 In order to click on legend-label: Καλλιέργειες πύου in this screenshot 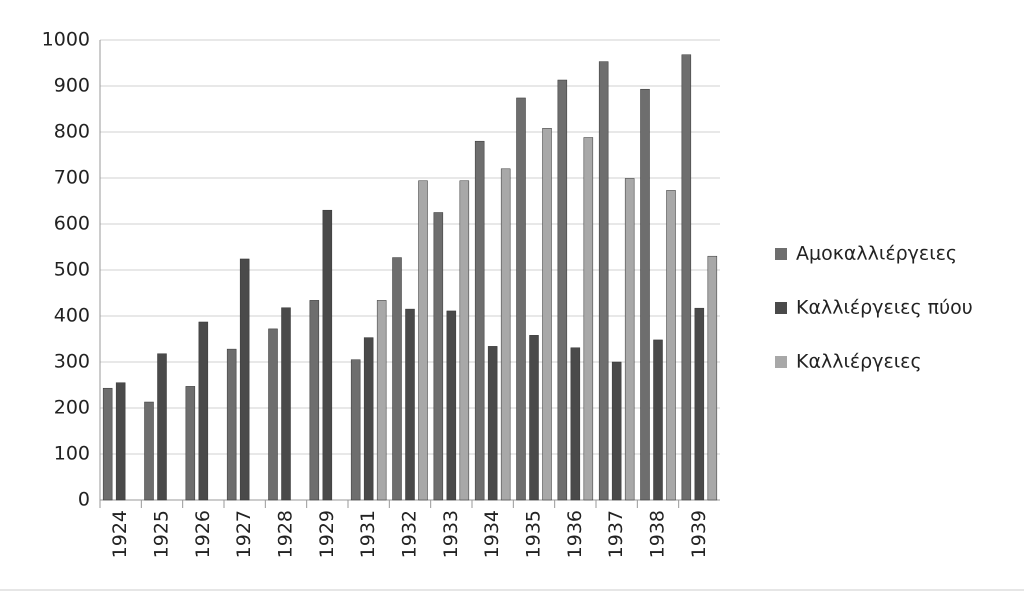, I will do `click(884, 308)`.